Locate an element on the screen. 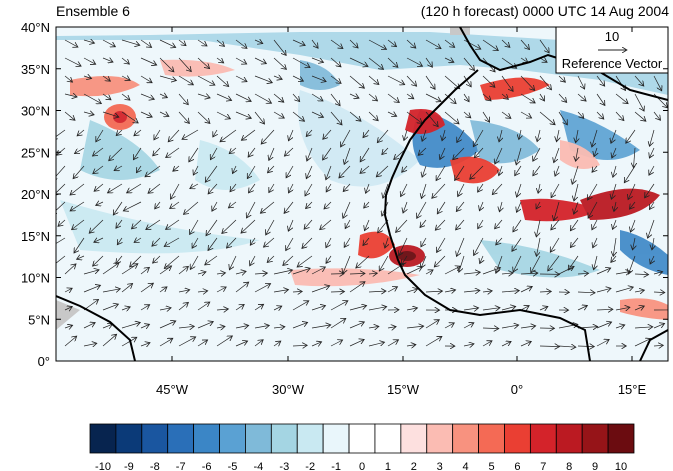  colorbar-label: 7 is located at coordinates (543, 466).